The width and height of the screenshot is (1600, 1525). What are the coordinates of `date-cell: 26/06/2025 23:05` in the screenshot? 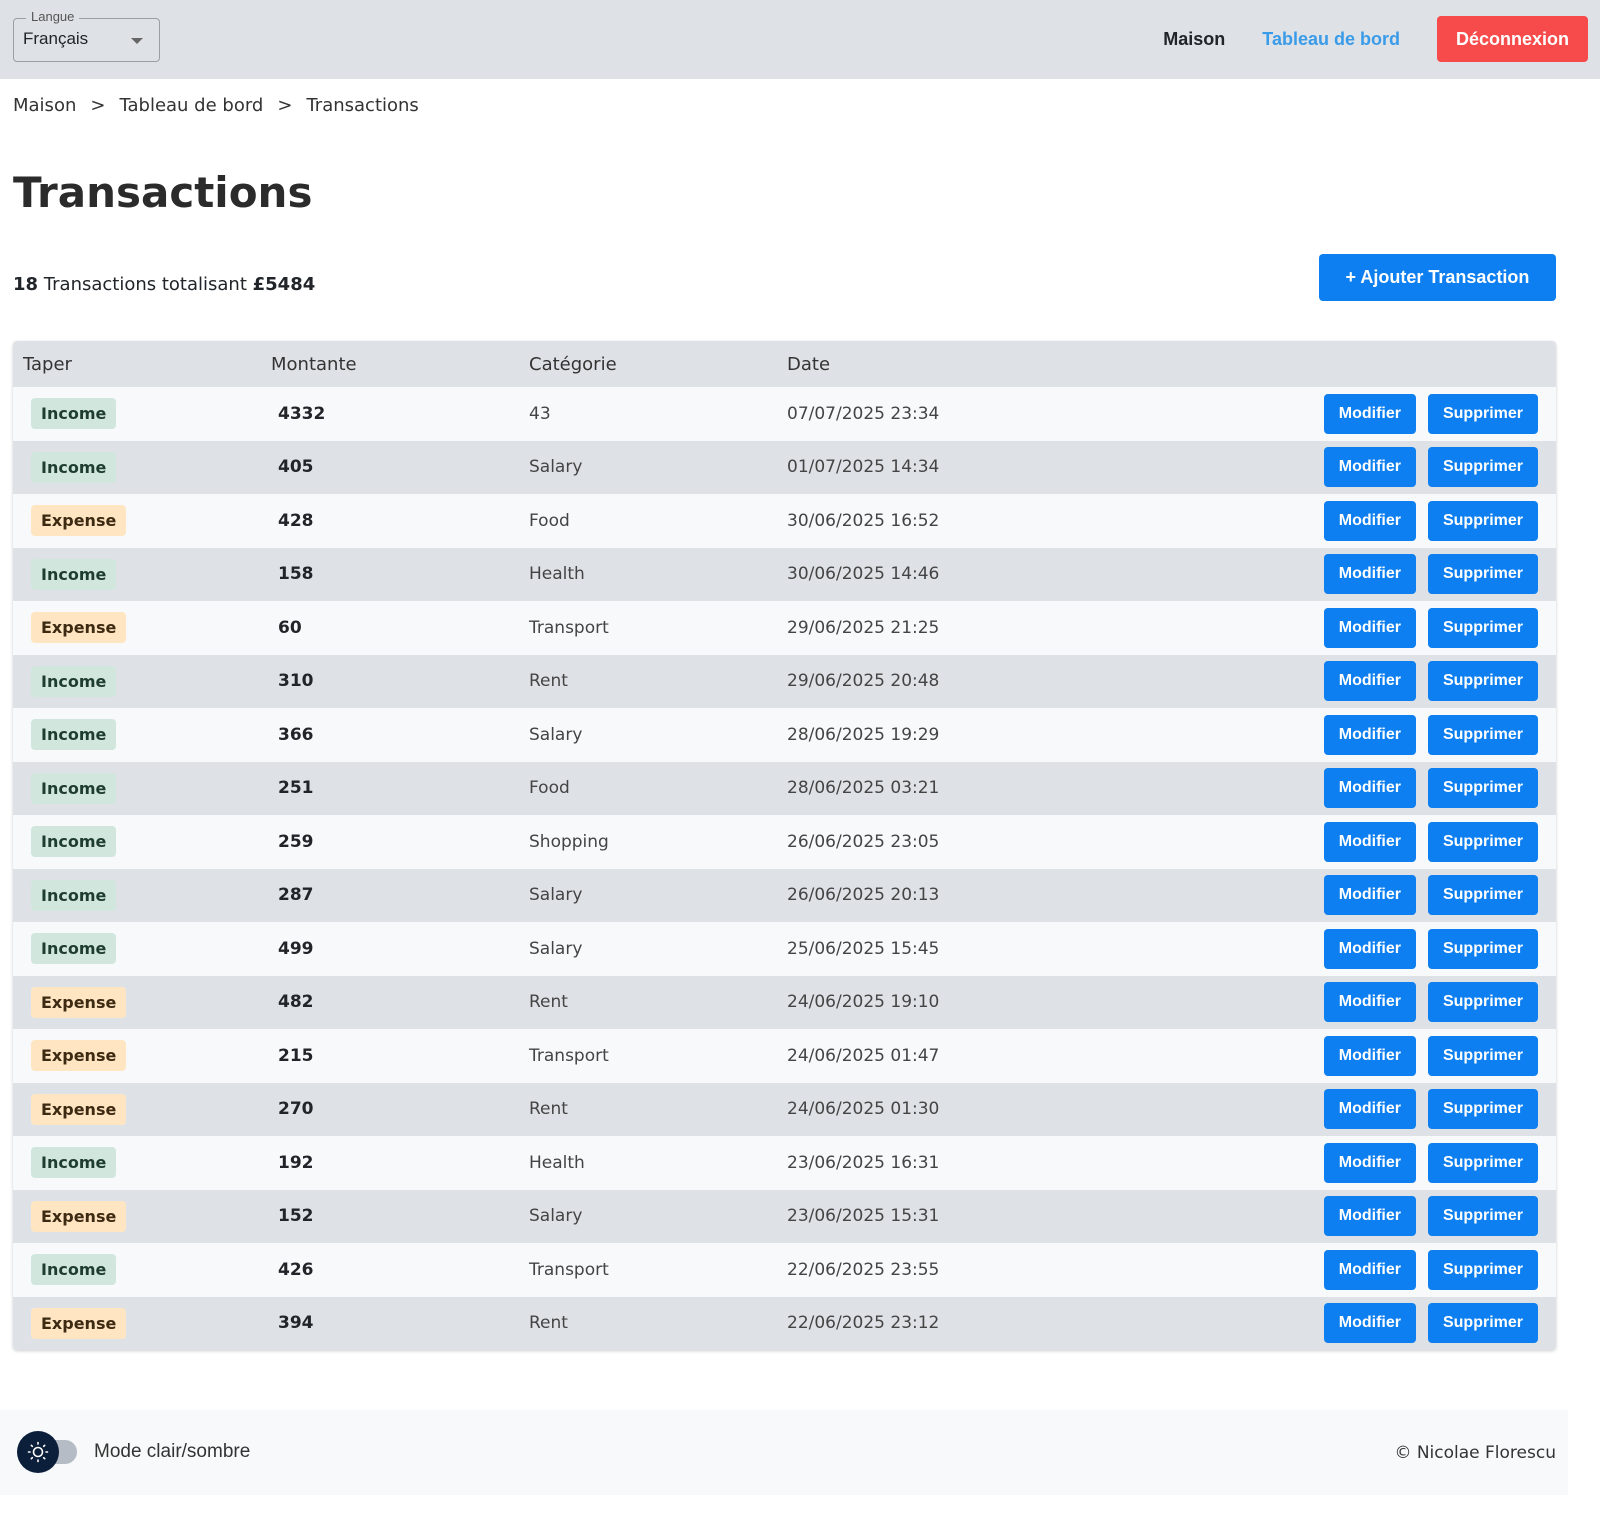 It's located at (863, 841).